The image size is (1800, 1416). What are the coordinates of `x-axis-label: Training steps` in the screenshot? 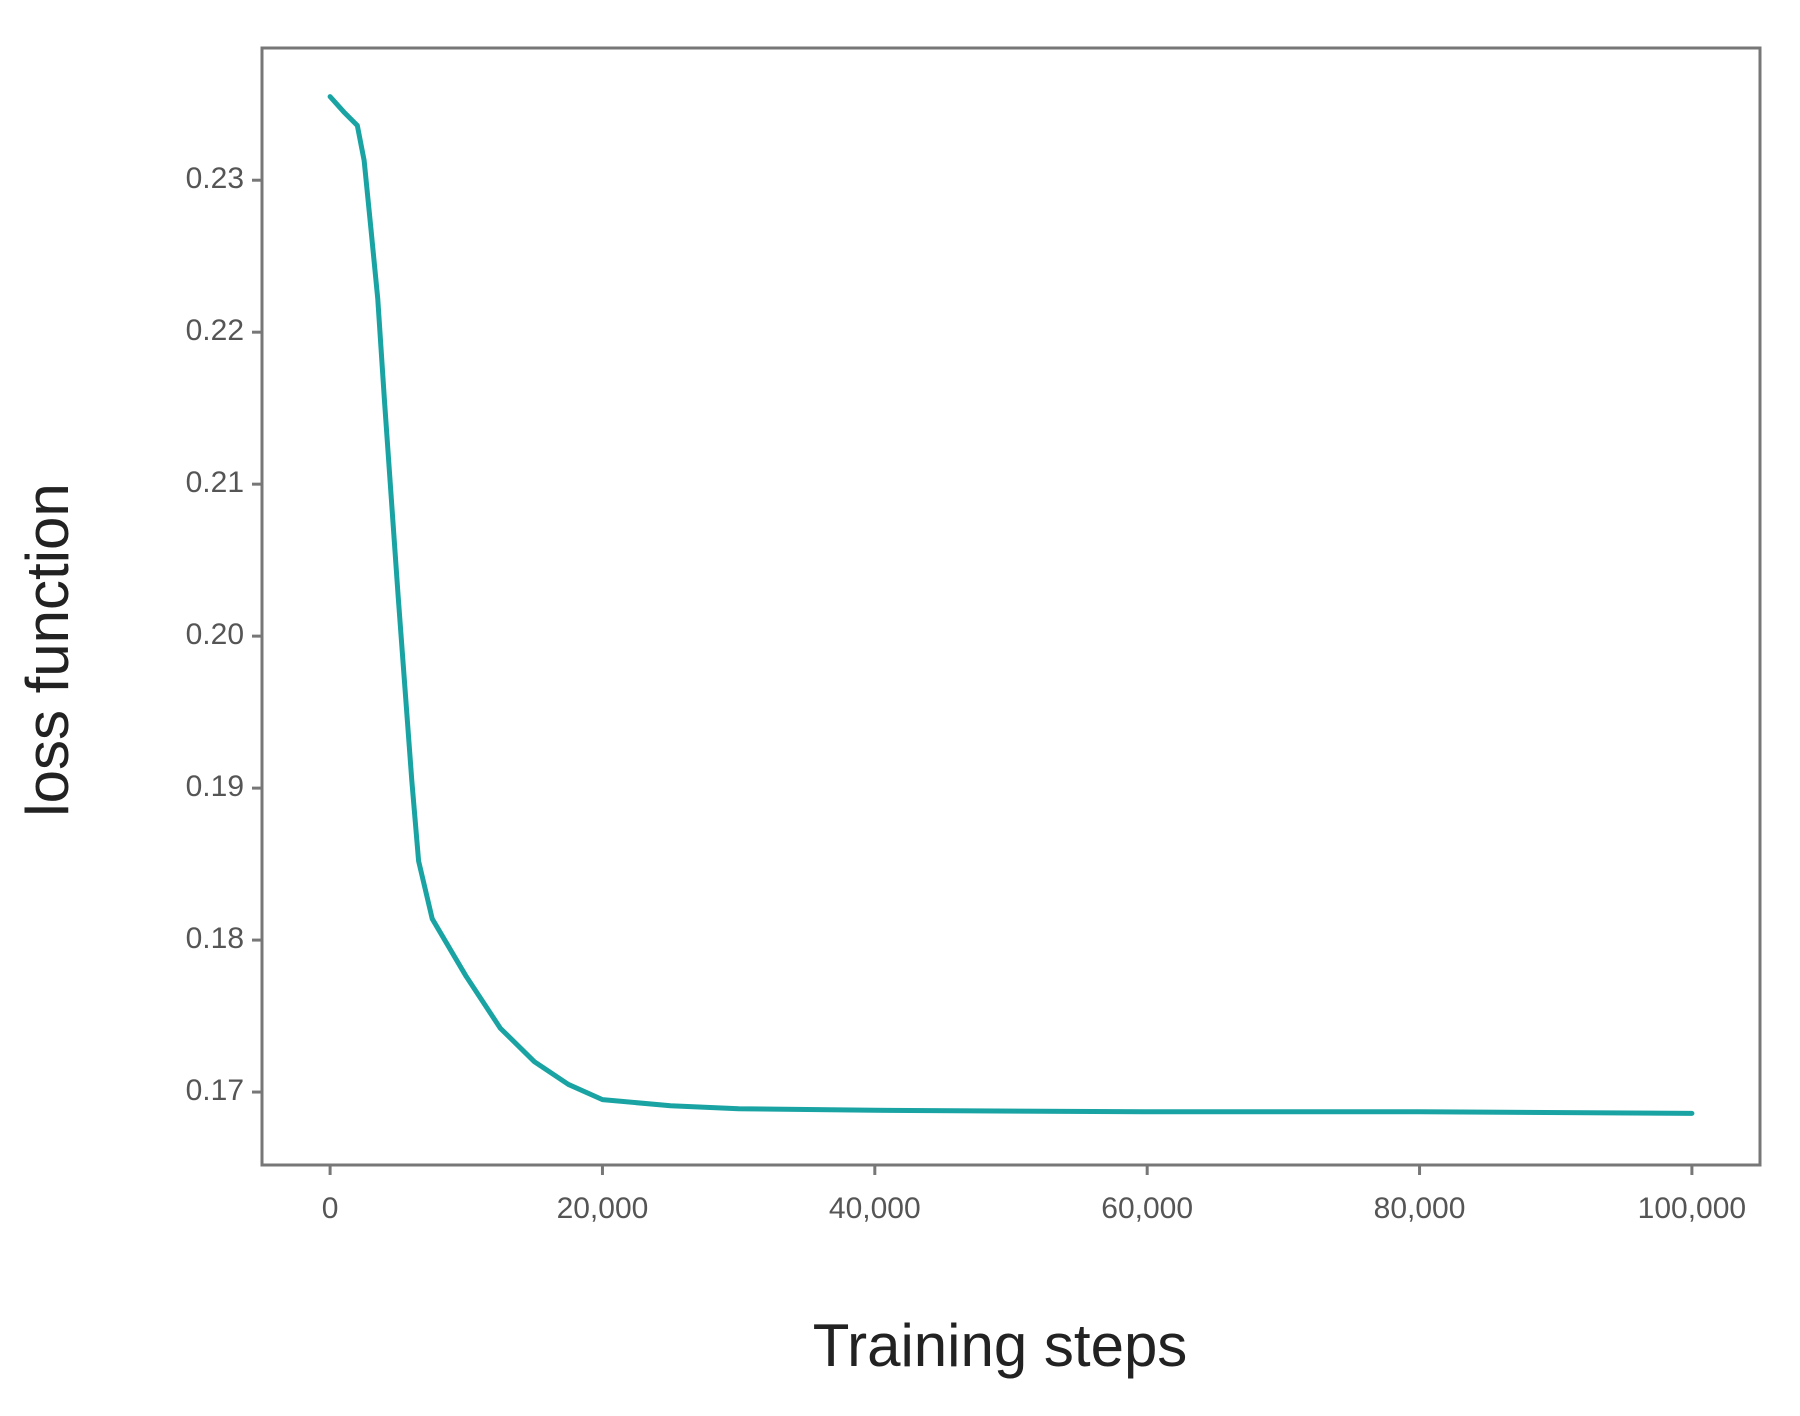 It's located at (1000, 1345).